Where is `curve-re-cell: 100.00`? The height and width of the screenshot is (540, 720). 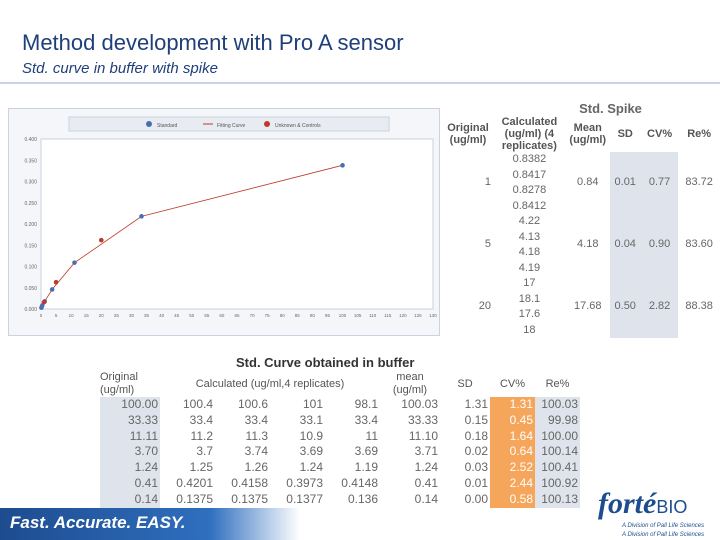 curve-re-cell: 100.00 is located at coordinates (557, 436).